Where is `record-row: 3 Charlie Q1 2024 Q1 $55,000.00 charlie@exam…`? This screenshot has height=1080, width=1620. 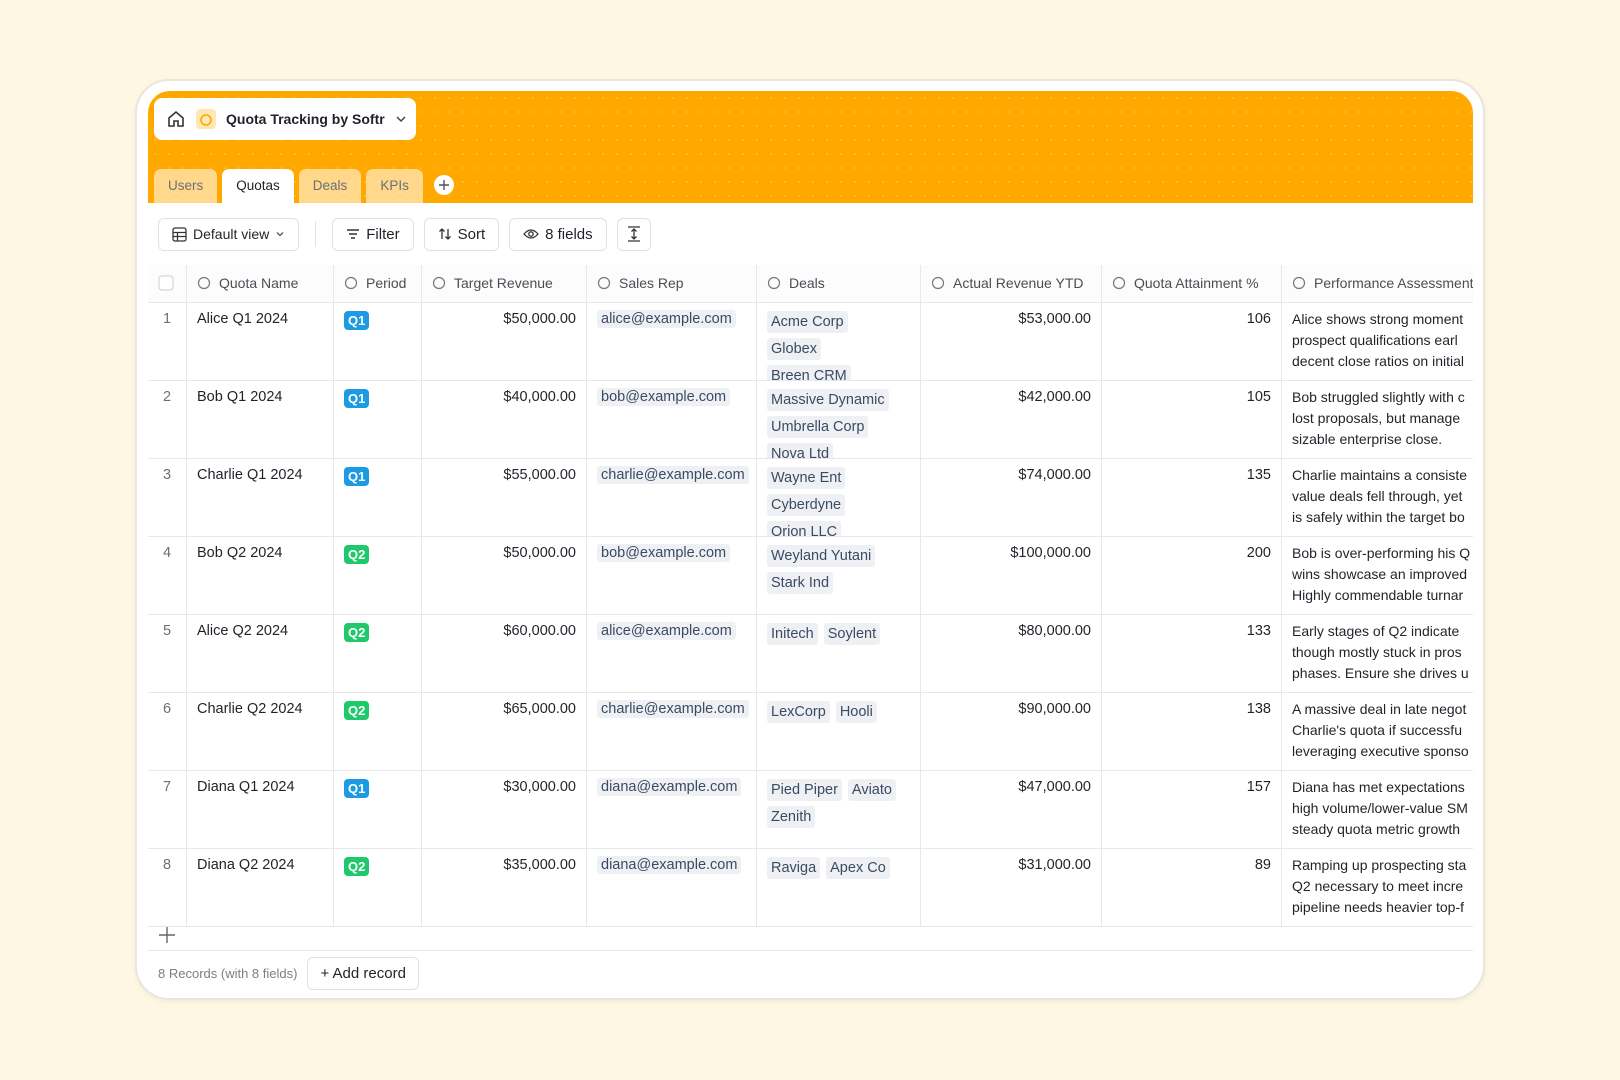 record-row: 3 Charlie Q1 2024 Q1 $55,000.00 charlie@exam… is located at coordinates (810, 498).